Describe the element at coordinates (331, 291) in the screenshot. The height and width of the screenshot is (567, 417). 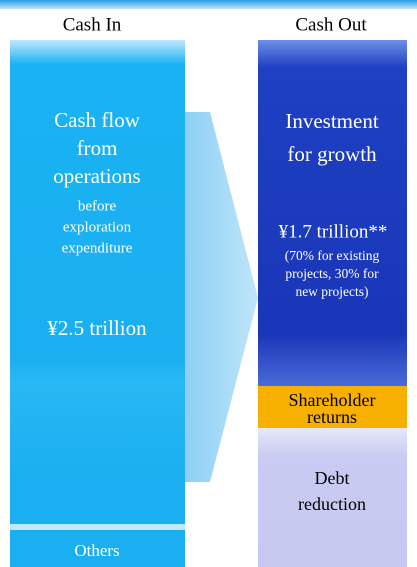
I see `note-line: new projects)` at that location.